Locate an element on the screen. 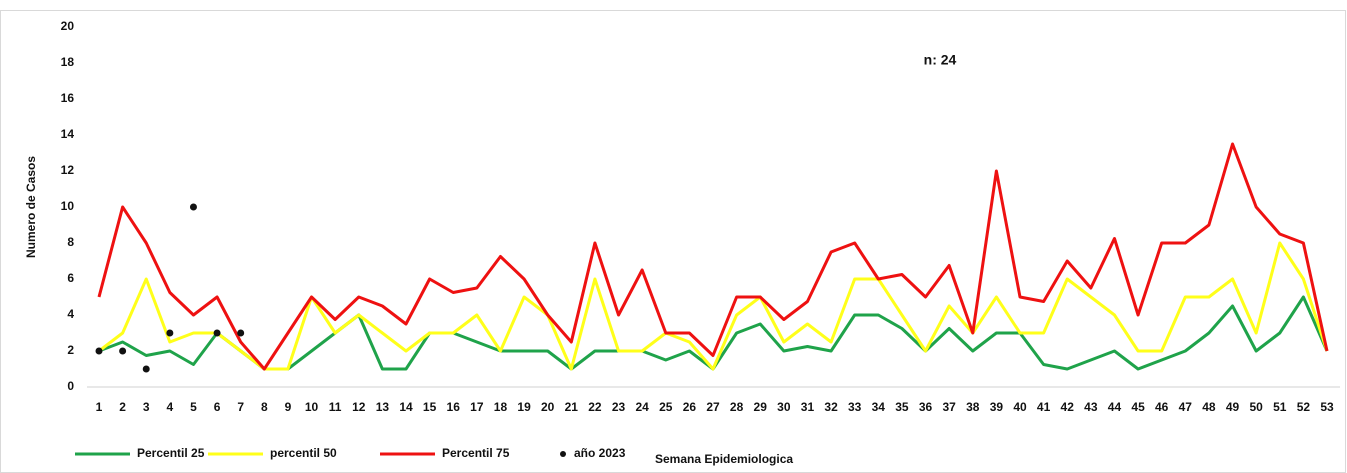 This screenshot has width=1347, height=473. x-tick-label: 4 is located at coordinates (170, 407).